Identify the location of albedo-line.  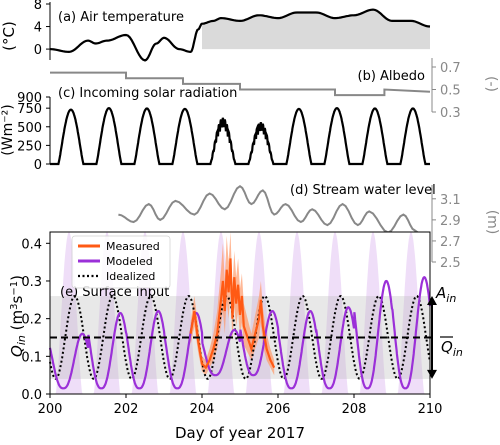
(240, 84).